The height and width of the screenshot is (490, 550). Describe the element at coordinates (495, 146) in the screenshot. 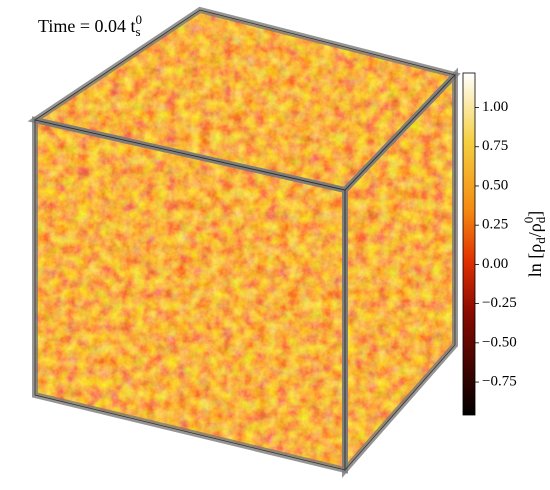

I see `colorbar-tick-label: 0.75` at that location.